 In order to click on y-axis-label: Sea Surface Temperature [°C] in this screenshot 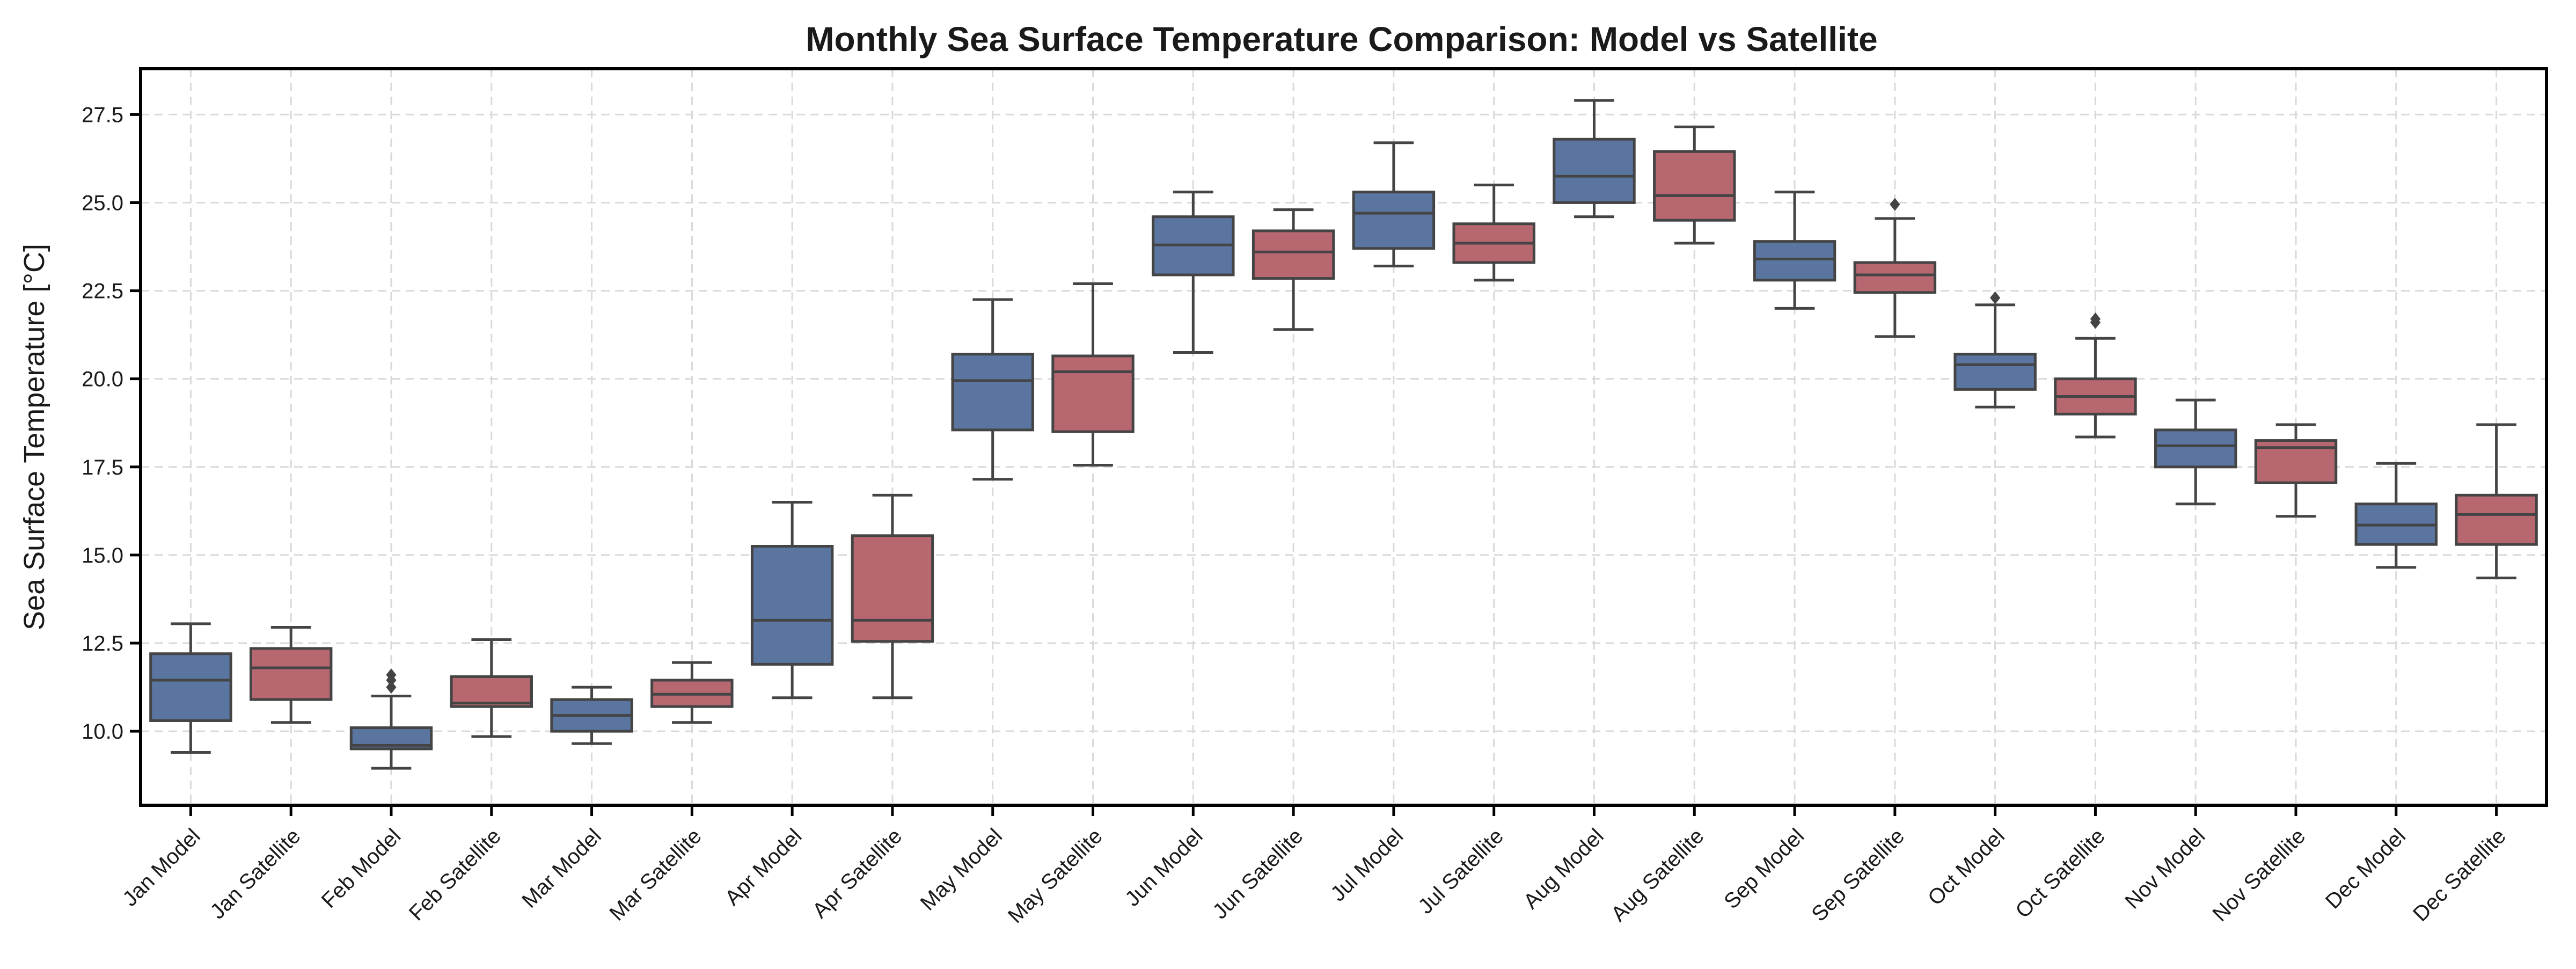, I will do `click(34, 437)`.